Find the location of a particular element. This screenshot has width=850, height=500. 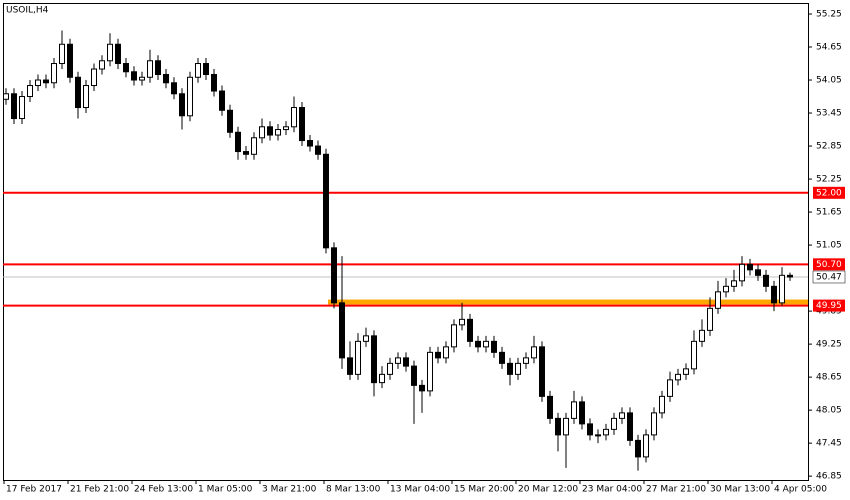

y-tick-label: 48.05 is located at coordinates (829, 411).